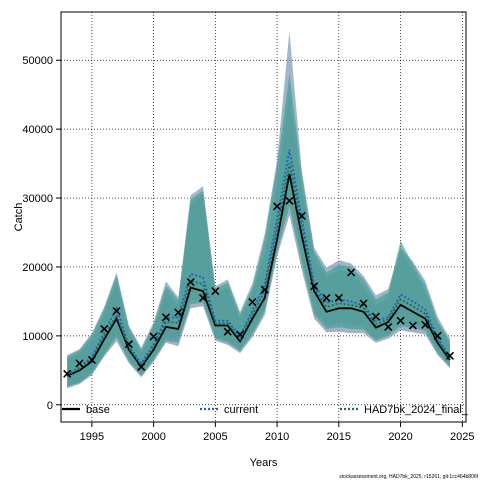 This screenshot has height=480, width=480. I want to click on x-tick-label: 2010, so click(277, 437).